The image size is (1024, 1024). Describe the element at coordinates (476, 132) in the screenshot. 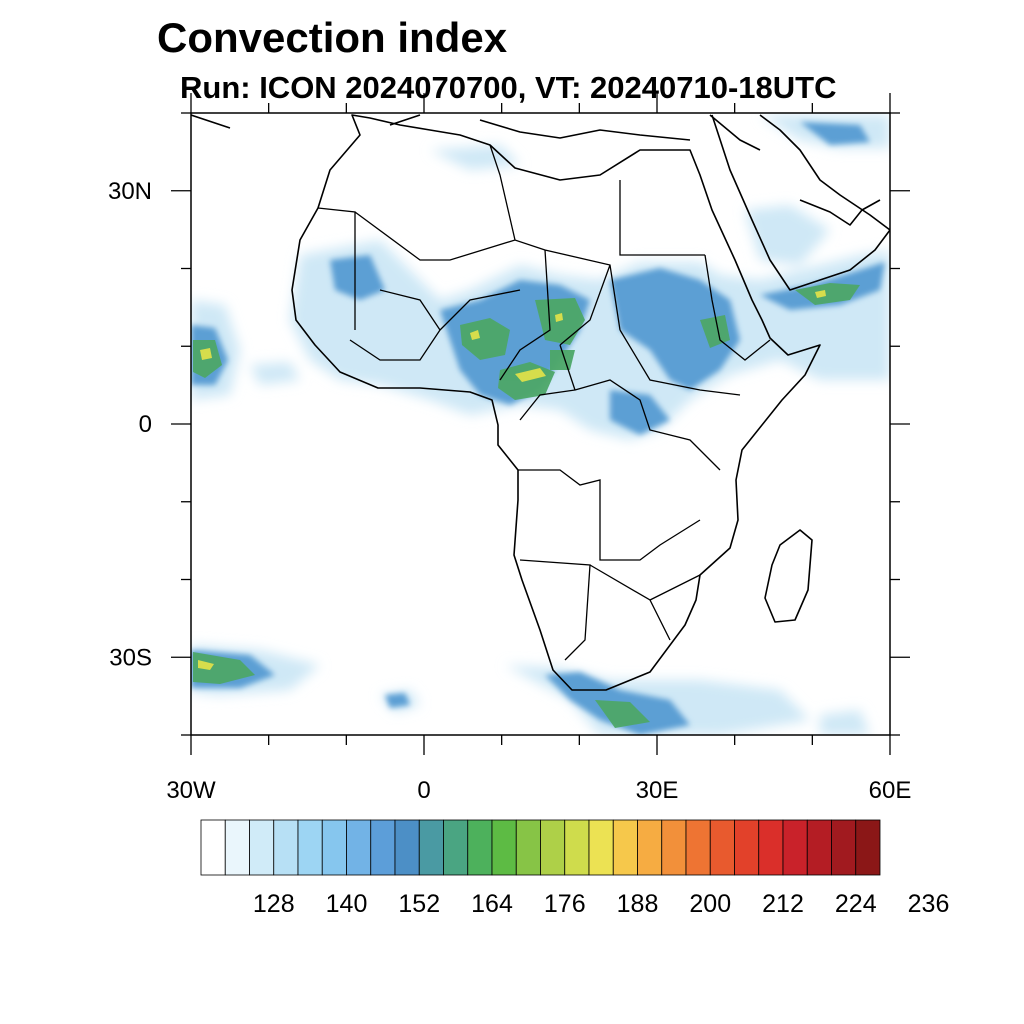

I see `europe-coastline` at that location.